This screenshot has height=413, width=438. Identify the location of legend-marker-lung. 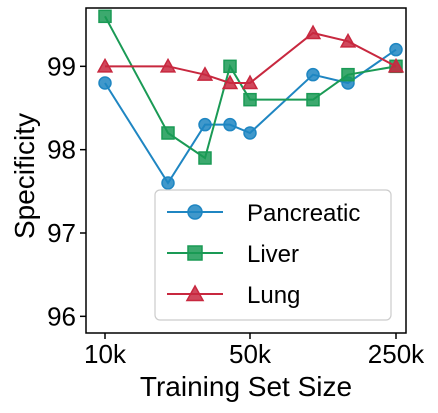
(195, 293).